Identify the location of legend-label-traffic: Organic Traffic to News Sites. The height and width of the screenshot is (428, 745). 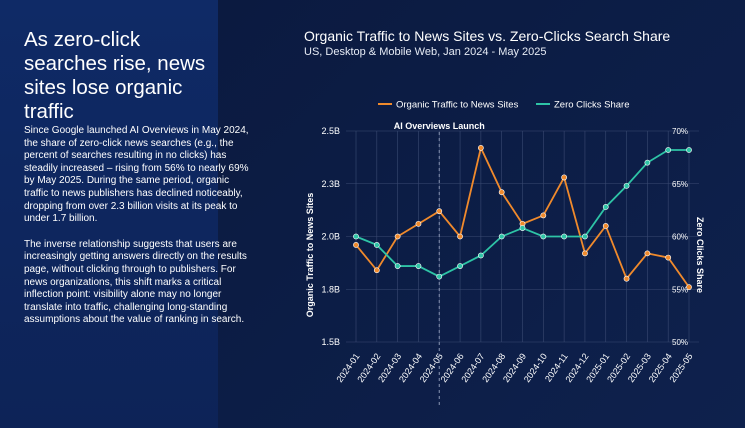
(457, 105).